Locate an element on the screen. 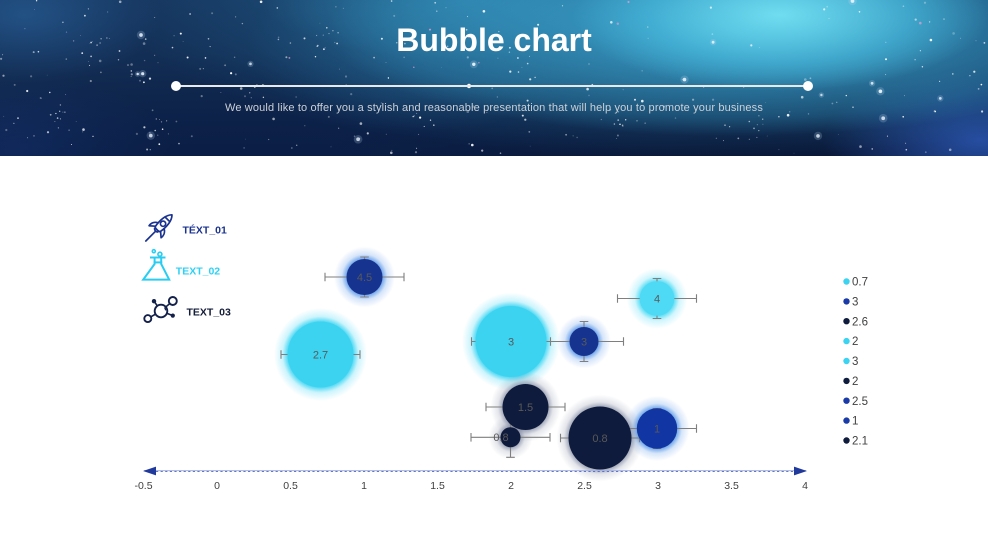 The image size is (988, 556). svg-text: 2.7 is located at coordinates (320, 355).